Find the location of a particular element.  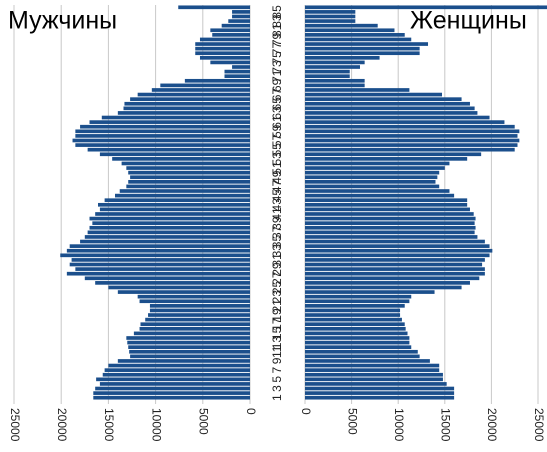

category-label: 65 is located at coordinates (277, 104).